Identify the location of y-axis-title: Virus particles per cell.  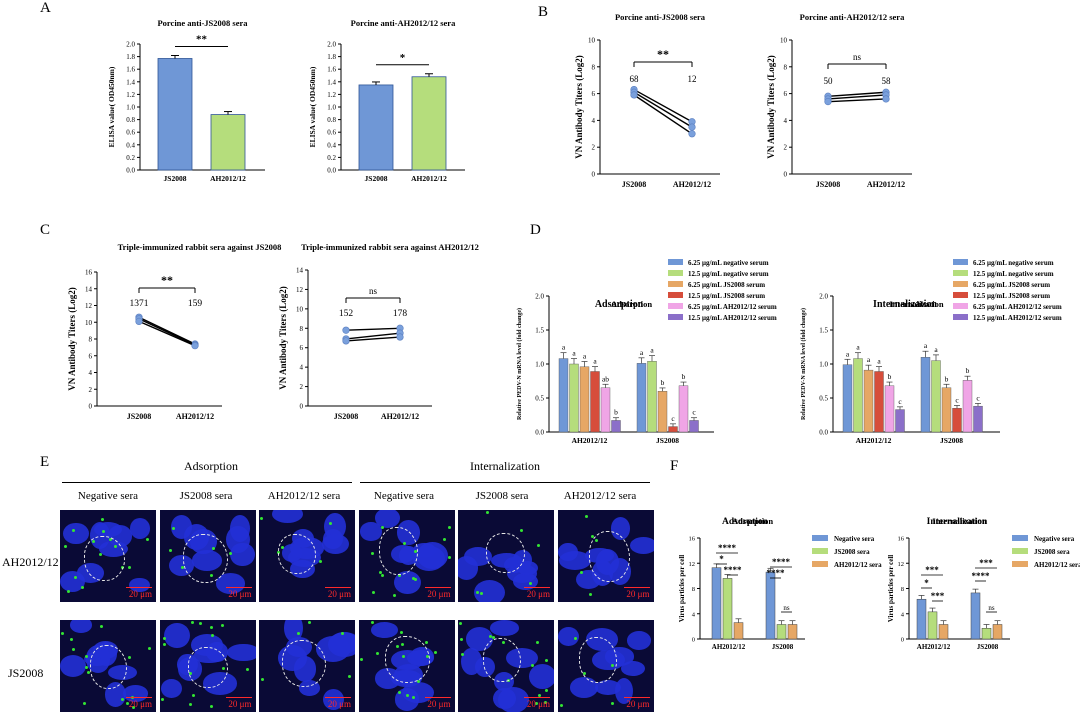
(682, 589).